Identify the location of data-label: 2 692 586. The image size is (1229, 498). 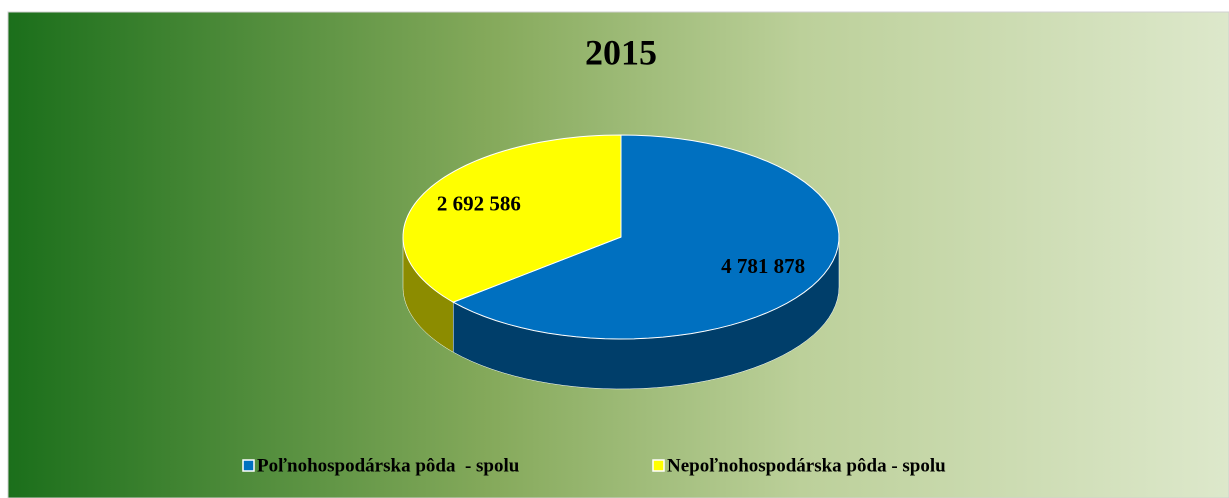
(479, 204).